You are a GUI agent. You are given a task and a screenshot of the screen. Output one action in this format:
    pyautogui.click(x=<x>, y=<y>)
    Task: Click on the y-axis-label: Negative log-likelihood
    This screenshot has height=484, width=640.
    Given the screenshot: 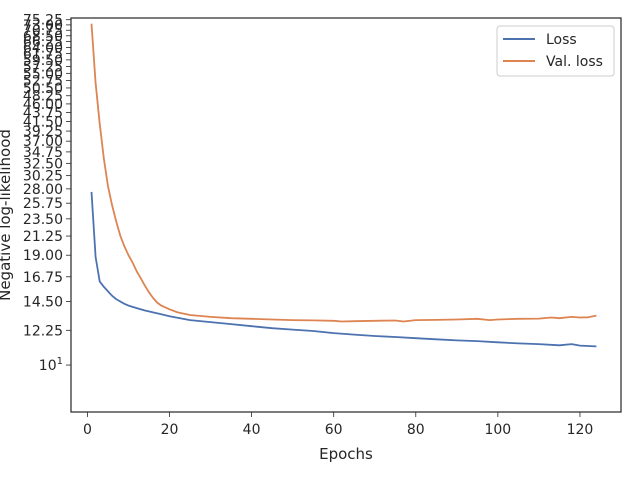 What is the action you would take?
    pyautogui.click(x=7, y=215)
    